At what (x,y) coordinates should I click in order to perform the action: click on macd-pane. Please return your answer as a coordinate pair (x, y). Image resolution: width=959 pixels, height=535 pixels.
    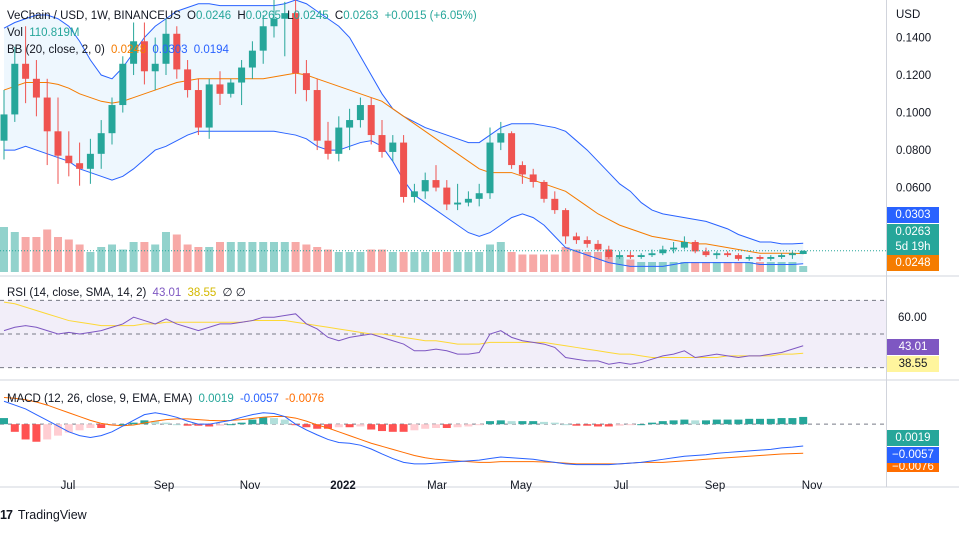
    Looking at the image, I should click on (443, 431).